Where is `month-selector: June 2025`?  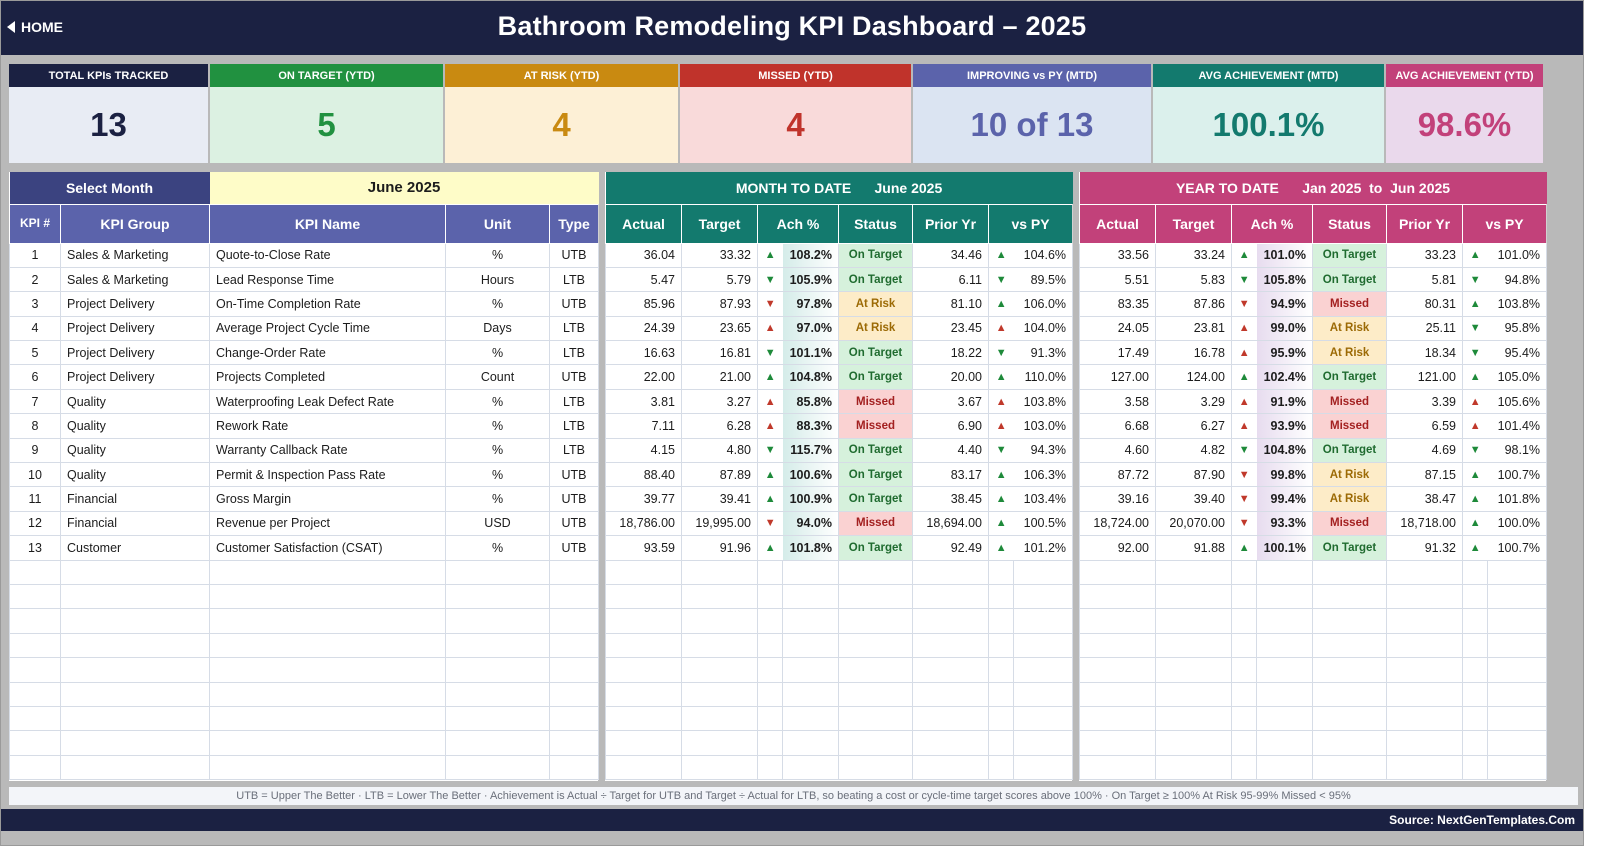 month-selector: June 2025 is located at coordinates (404, 188).